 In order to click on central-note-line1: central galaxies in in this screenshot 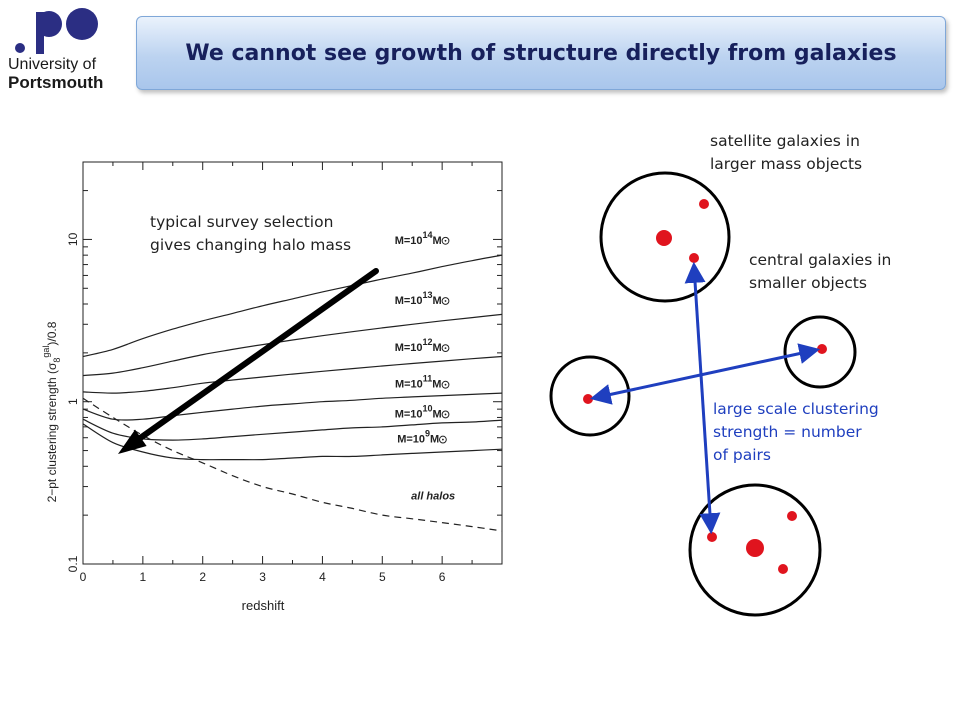, I will do `click(820, 260)`.